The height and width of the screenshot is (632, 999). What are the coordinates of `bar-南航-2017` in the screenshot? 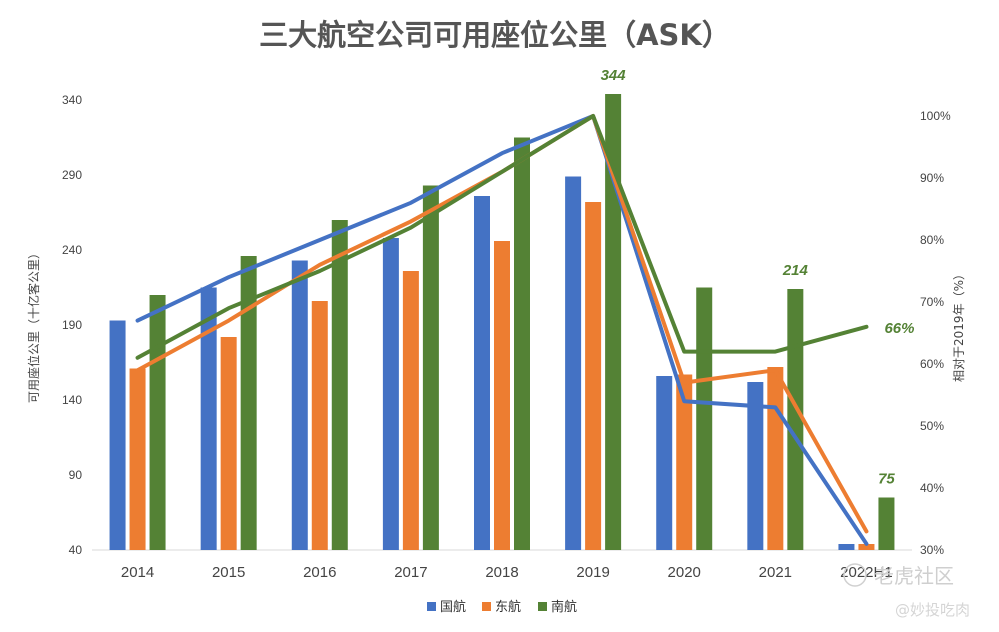 It's located at (430, 367).